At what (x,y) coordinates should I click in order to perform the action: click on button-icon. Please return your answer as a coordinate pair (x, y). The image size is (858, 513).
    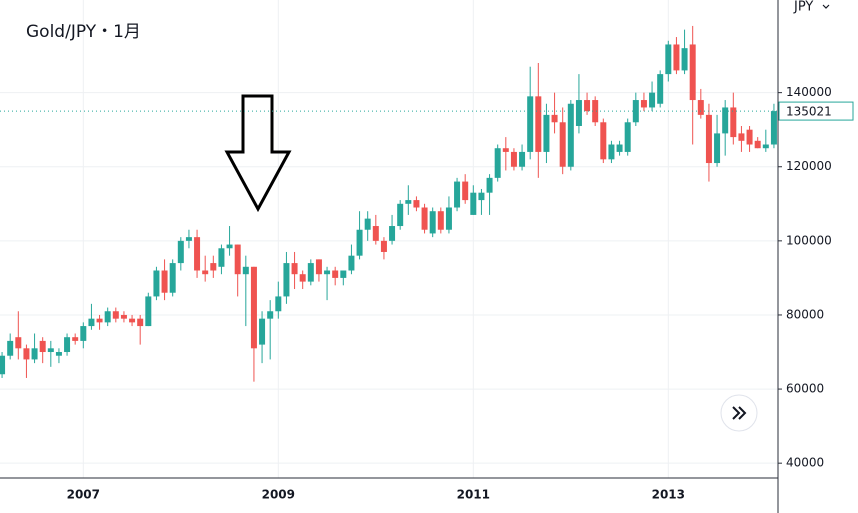
    Looking at the image, I should click on (739, 413).